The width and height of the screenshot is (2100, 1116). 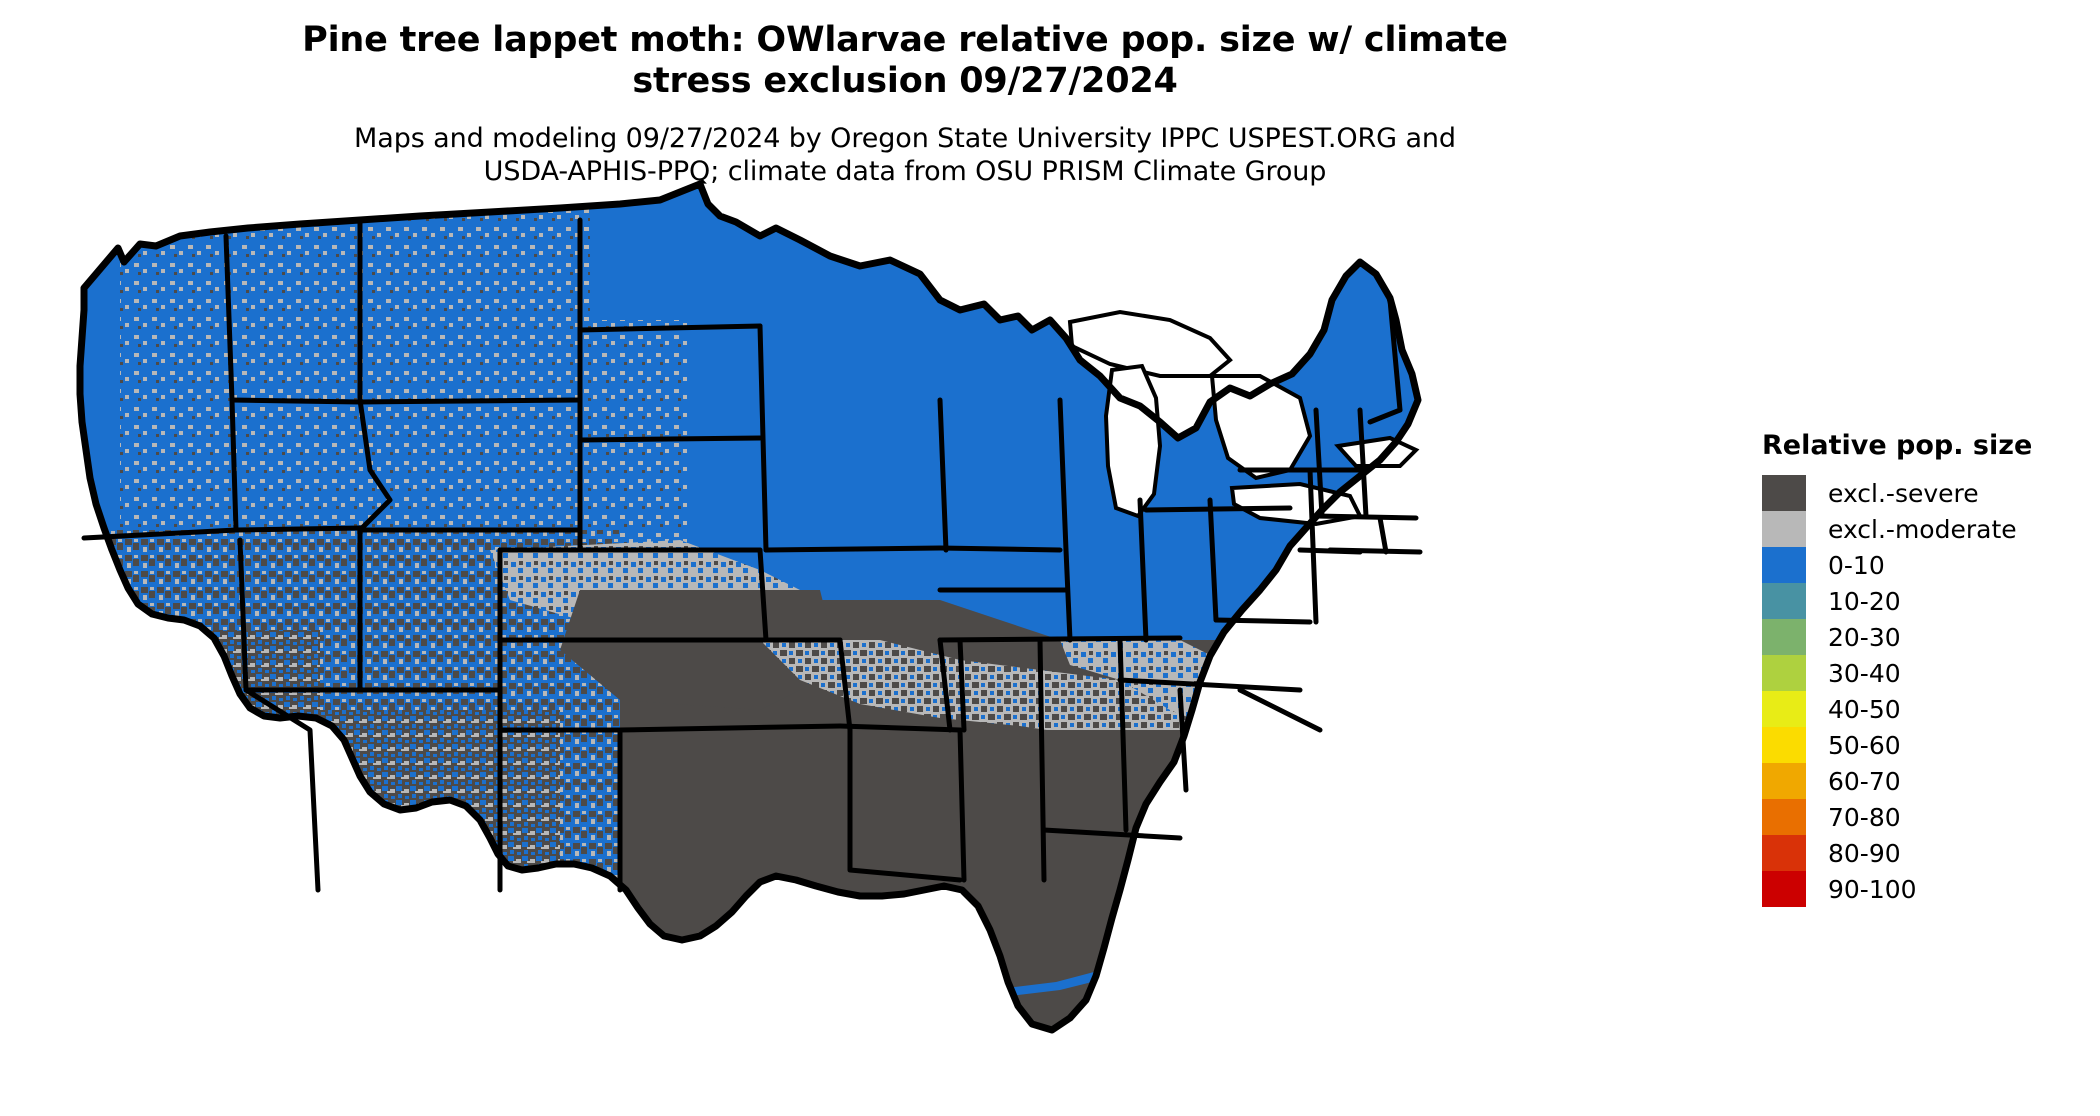 What do you see at coordinates (1243, 418) in the screenshot?
I see `great-lakes` at bounding box center [1243, 418].